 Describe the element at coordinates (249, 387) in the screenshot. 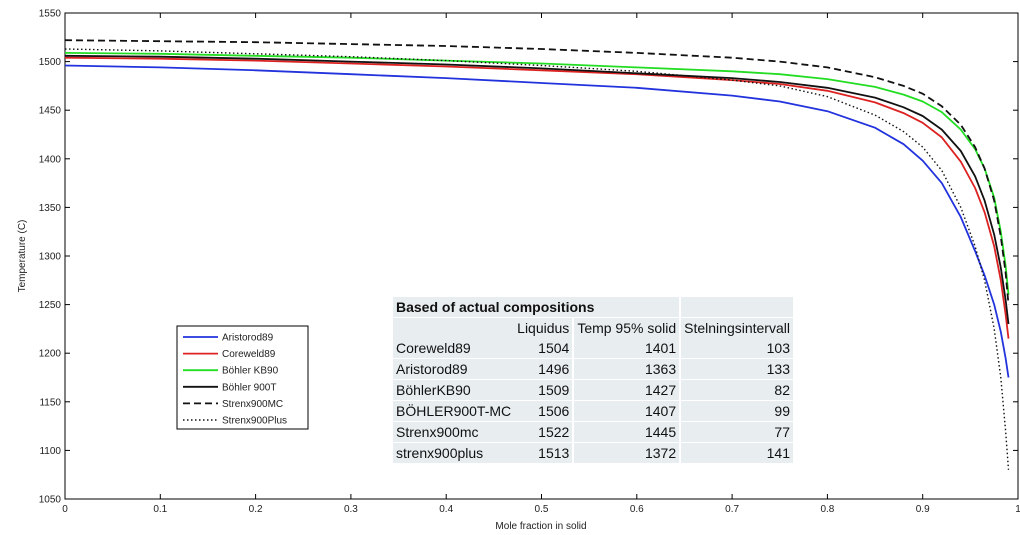

I see `legend-entry-label: Böhler 900T` at that location.